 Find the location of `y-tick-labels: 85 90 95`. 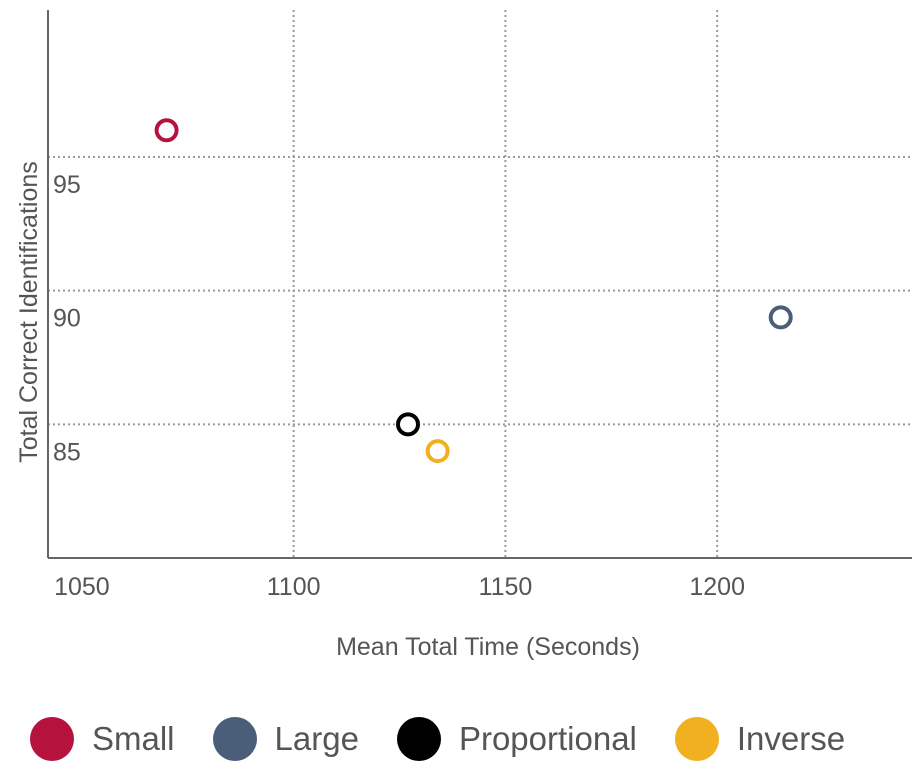

y-tick-labels: 85 90 95 is located at coordinates (67, 318).